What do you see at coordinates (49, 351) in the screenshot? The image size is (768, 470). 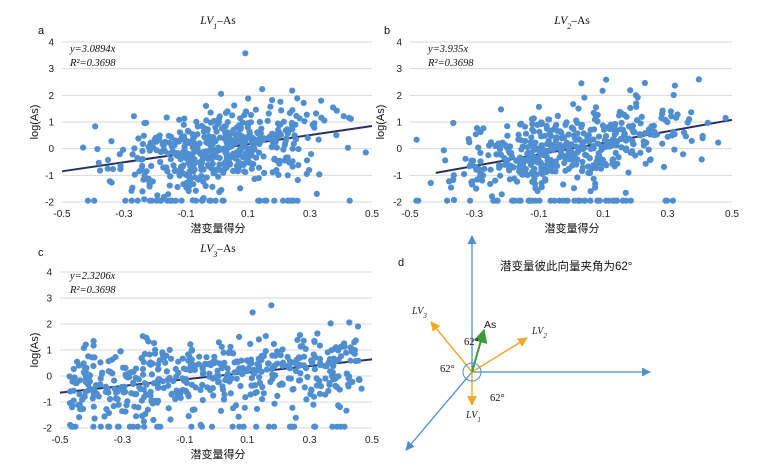 I see `y-tick-label: 1` at bounding box center [49, 351].